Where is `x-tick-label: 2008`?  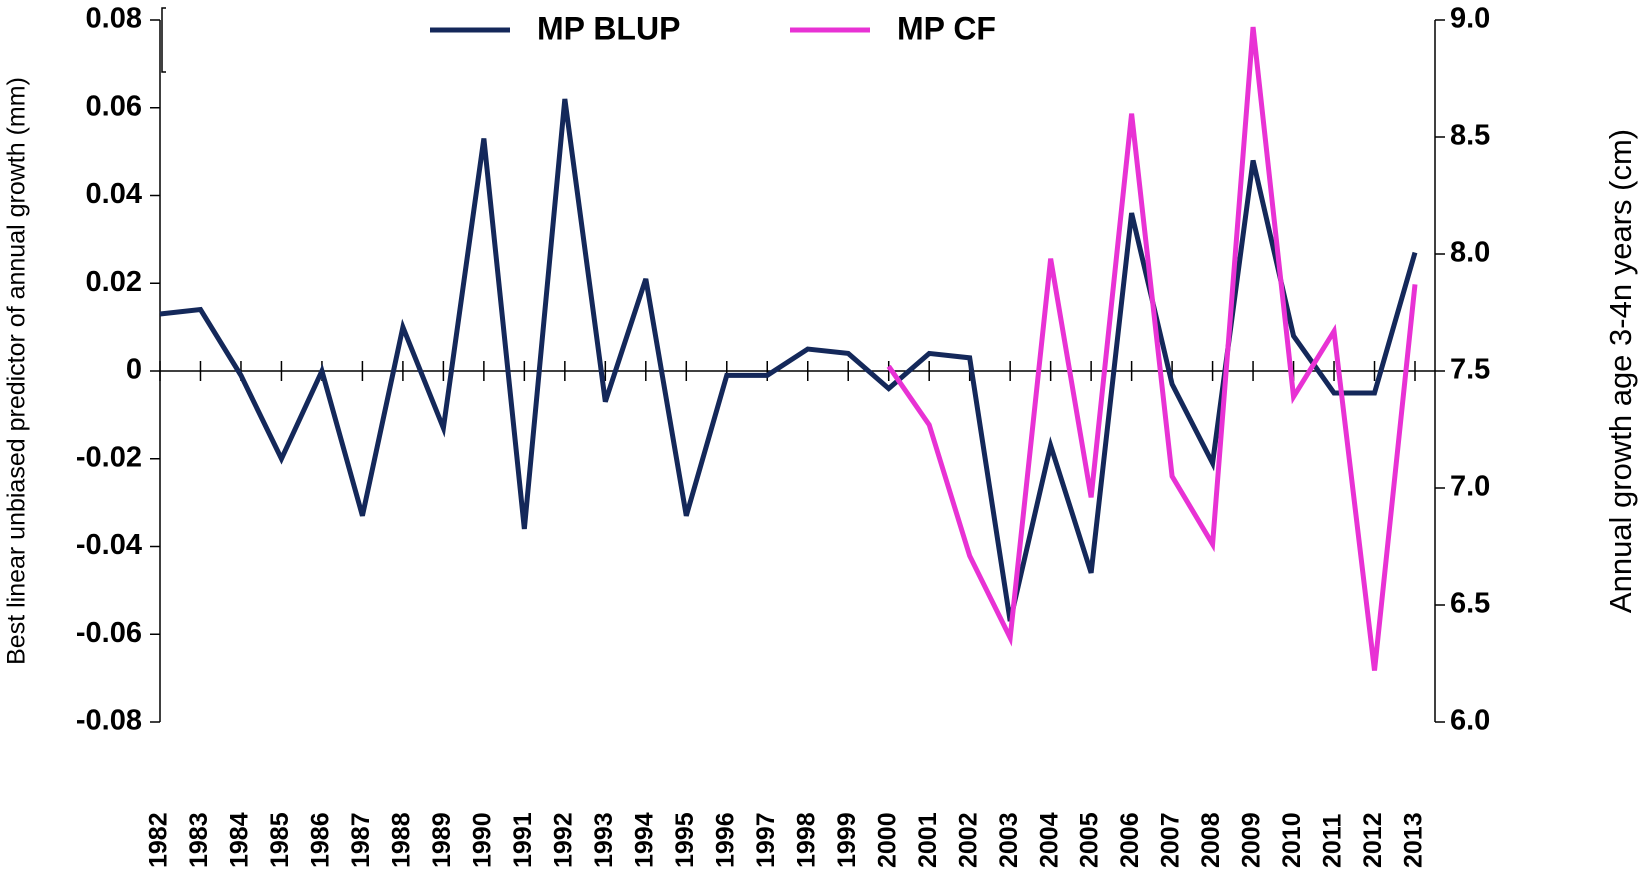 x-tick-label: 2008 is located at coordinates (1211, 840).